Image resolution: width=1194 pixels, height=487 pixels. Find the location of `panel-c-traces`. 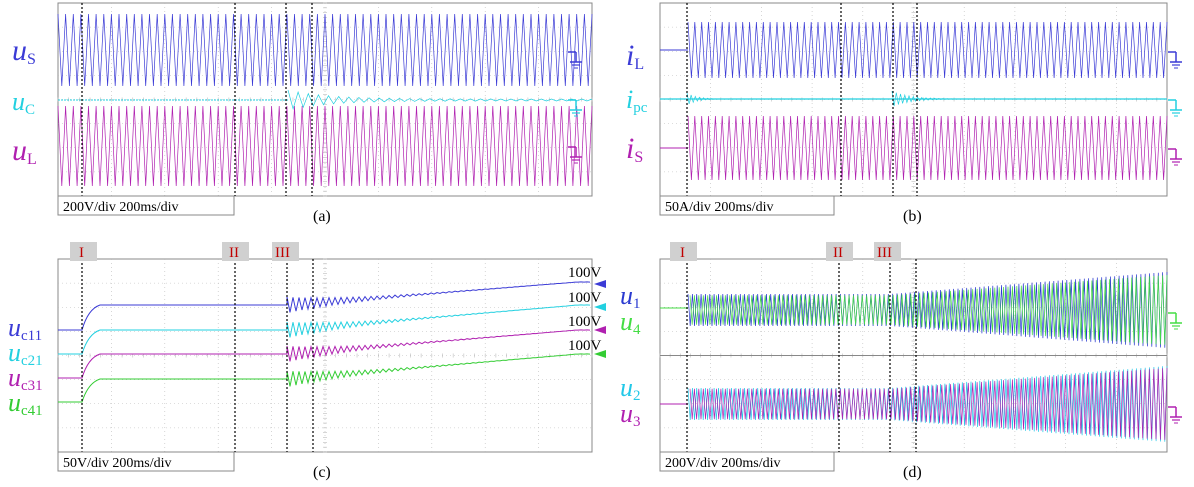

panel-c-traces is located at coordinates (324, 342).